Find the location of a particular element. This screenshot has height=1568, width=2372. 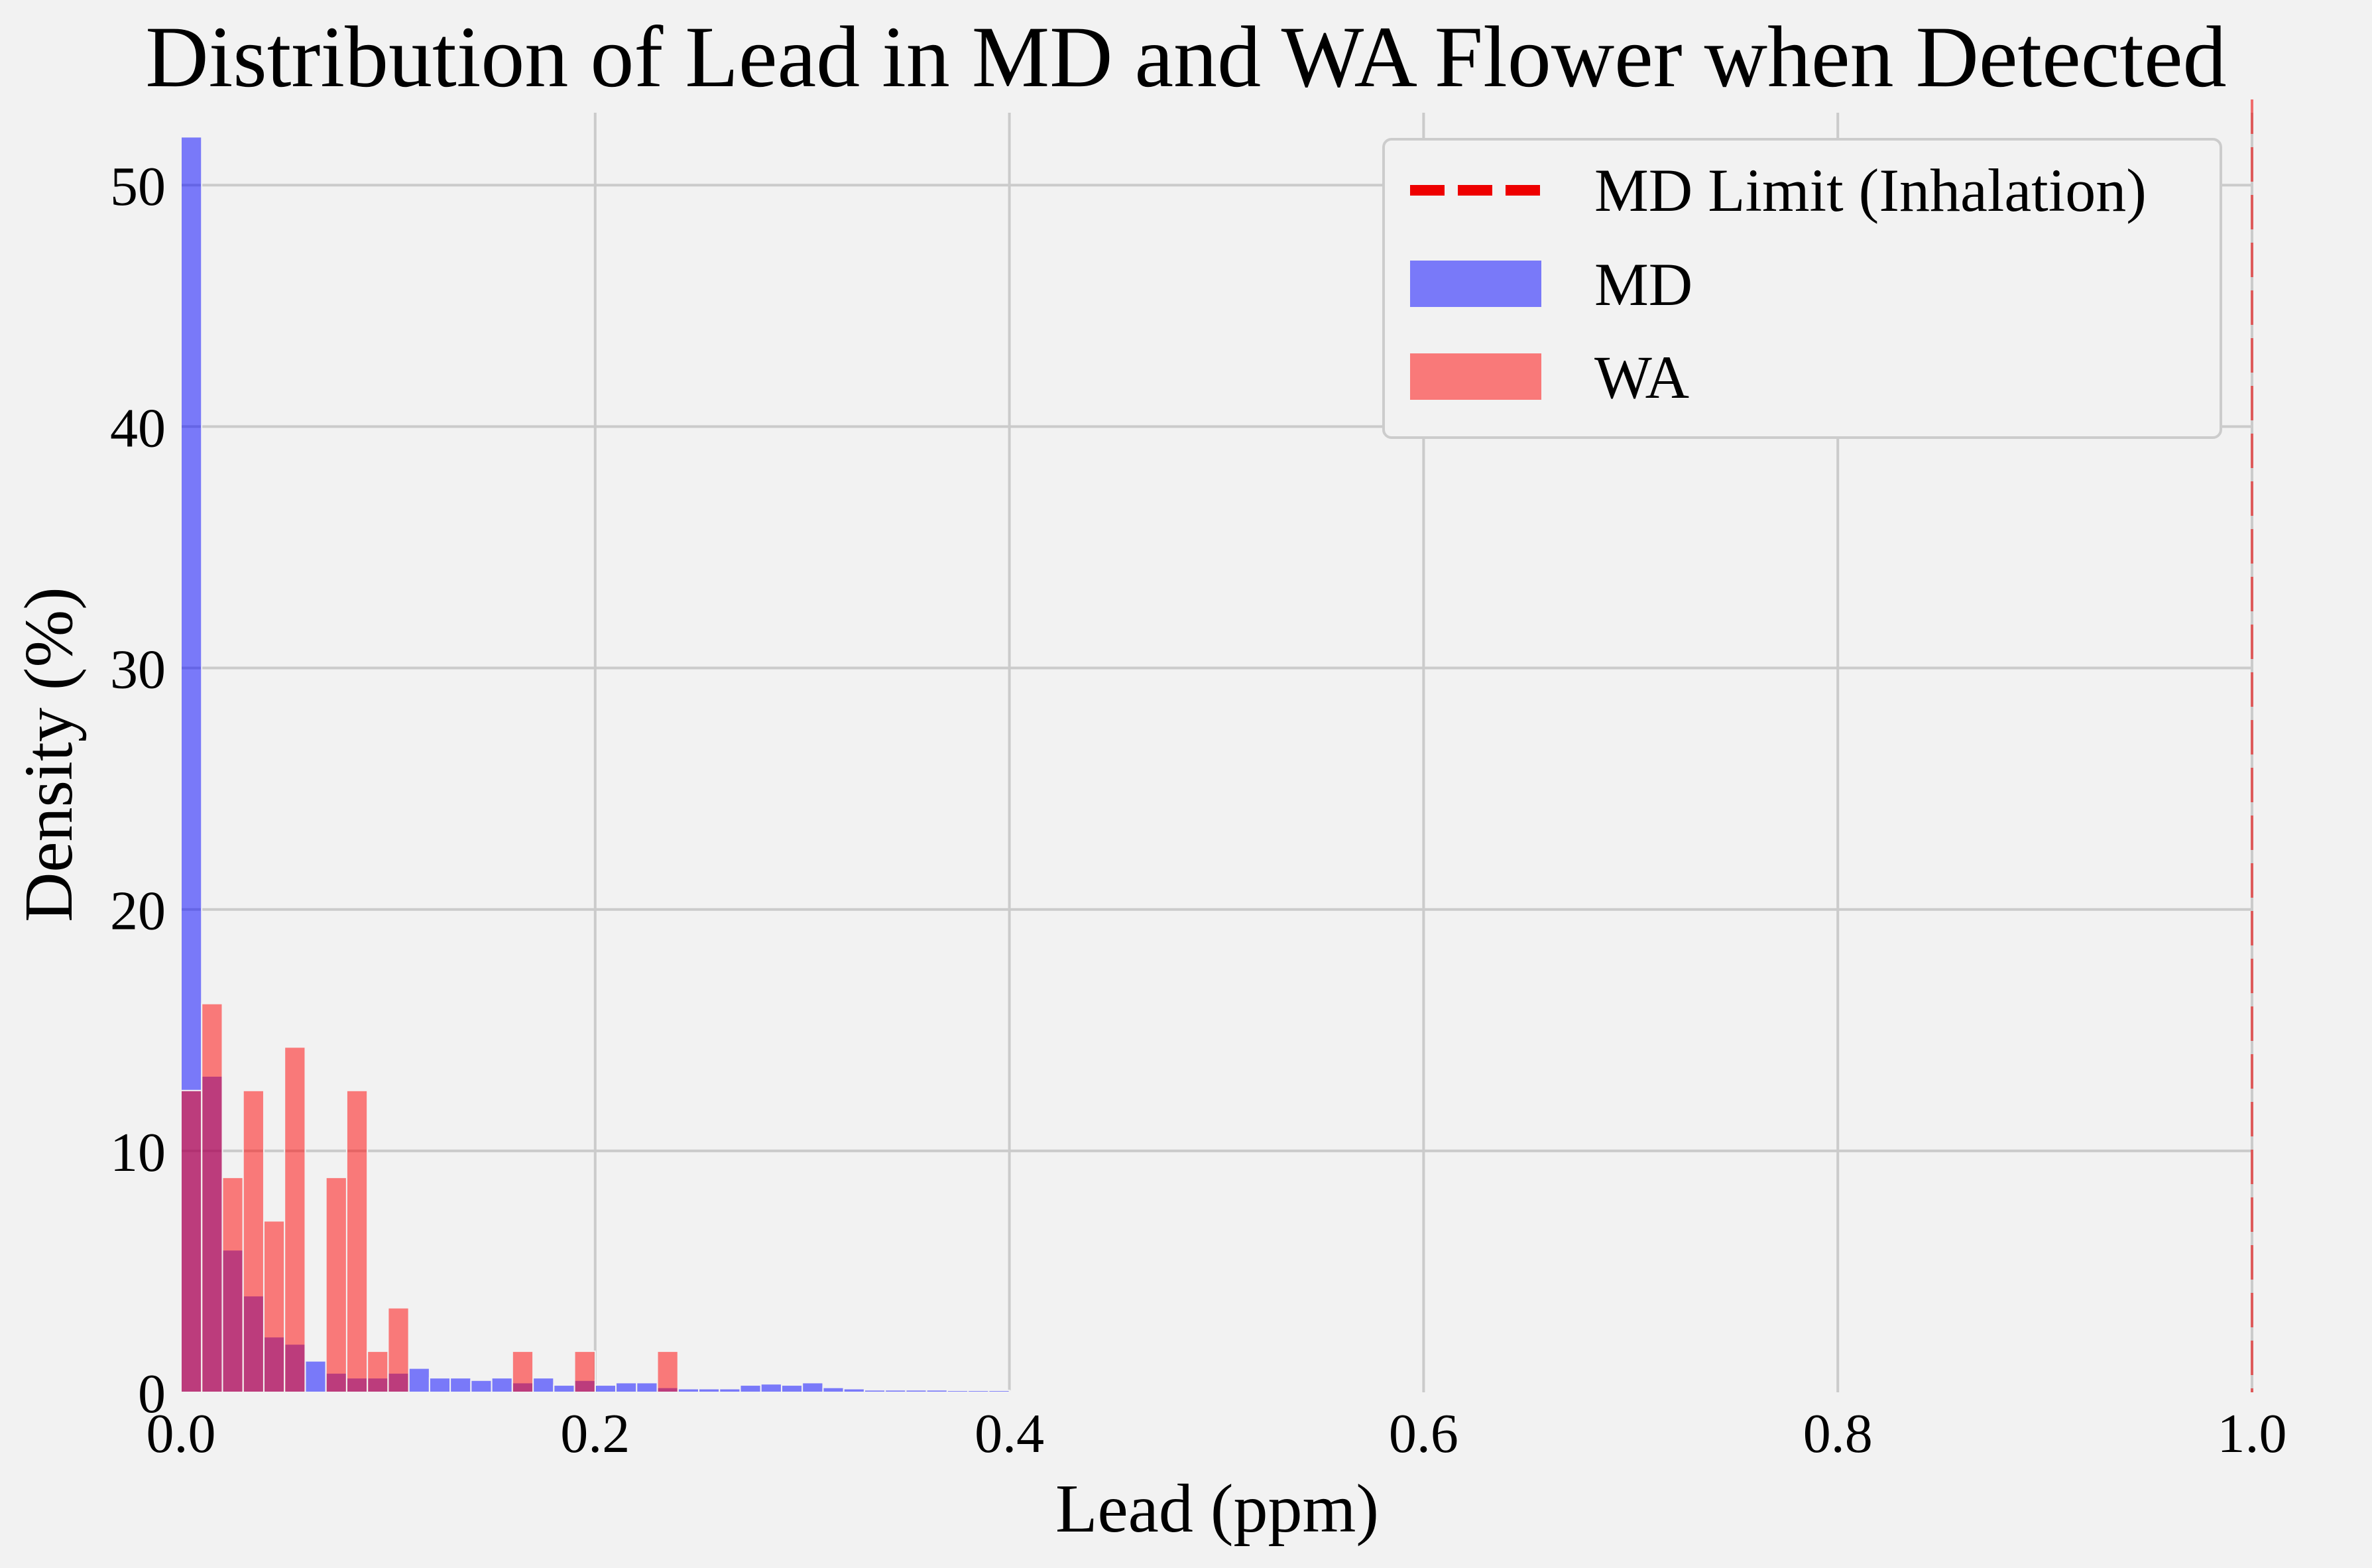

y-tick-label: 50 is located at coordinates (138, 186).